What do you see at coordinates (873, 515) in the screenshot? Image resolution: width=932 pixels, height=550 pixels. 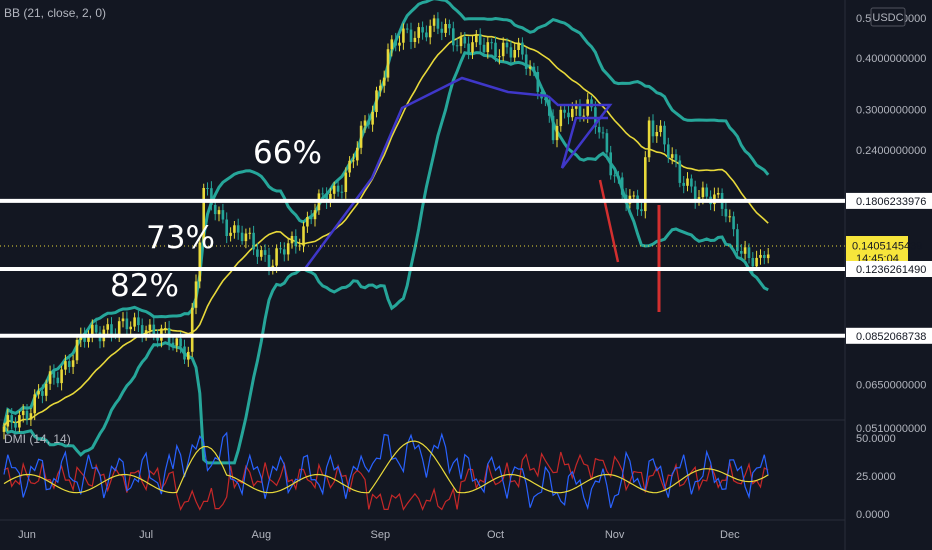 I see `dmi-tick-label: 0.0000` at bounding box center [873, 515].